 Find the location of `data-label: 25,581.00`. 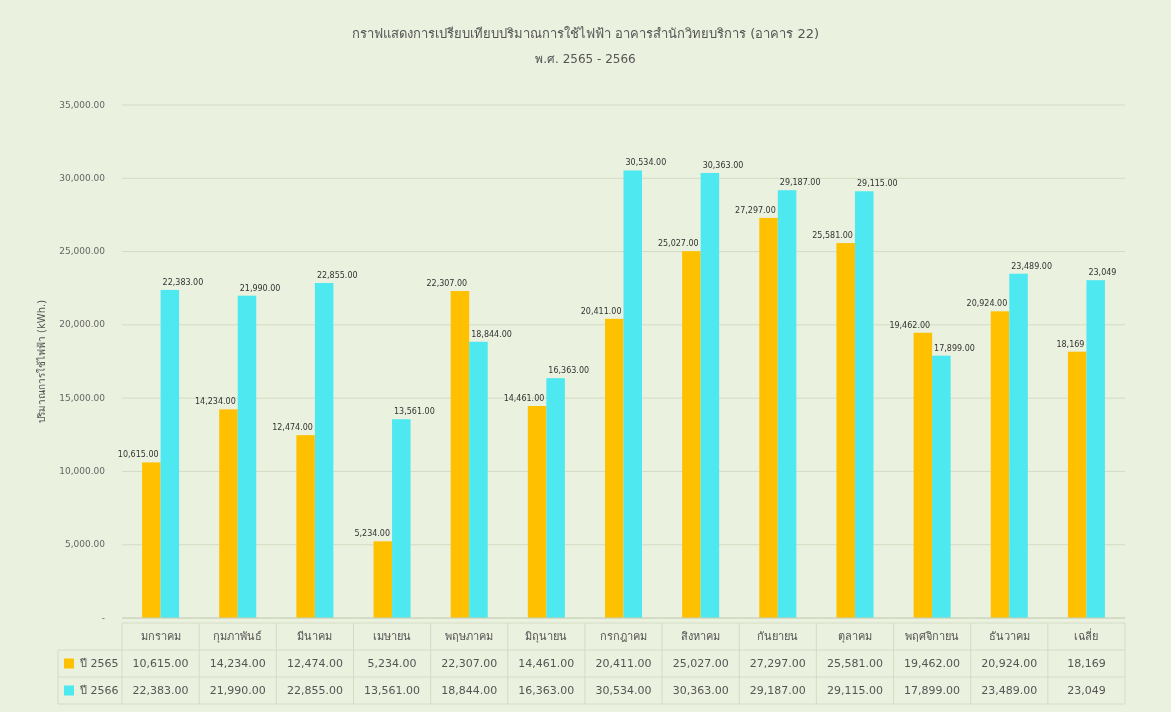

data-label: 25,581.00 is located at coordinates (854, 663).